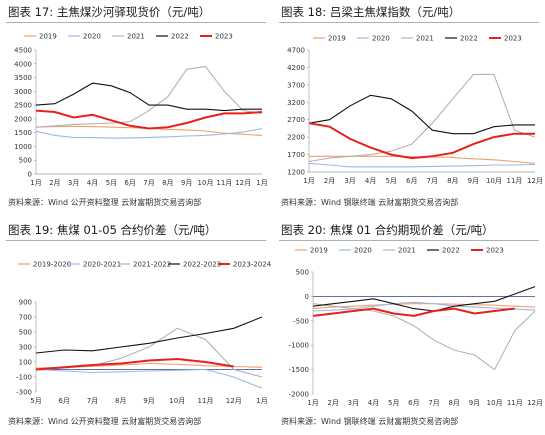  What do you see at coordinates (296, 120) in the screenshot?
I see `y-tick-label: 2700` at bounding box center [296, 120].